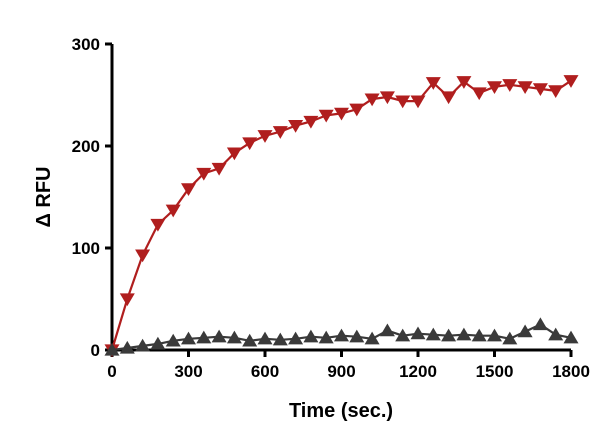 Image resolution: width=600 pixels, height=445 pixels. I want to click on y-tick-label: 0, so click(95, 350).